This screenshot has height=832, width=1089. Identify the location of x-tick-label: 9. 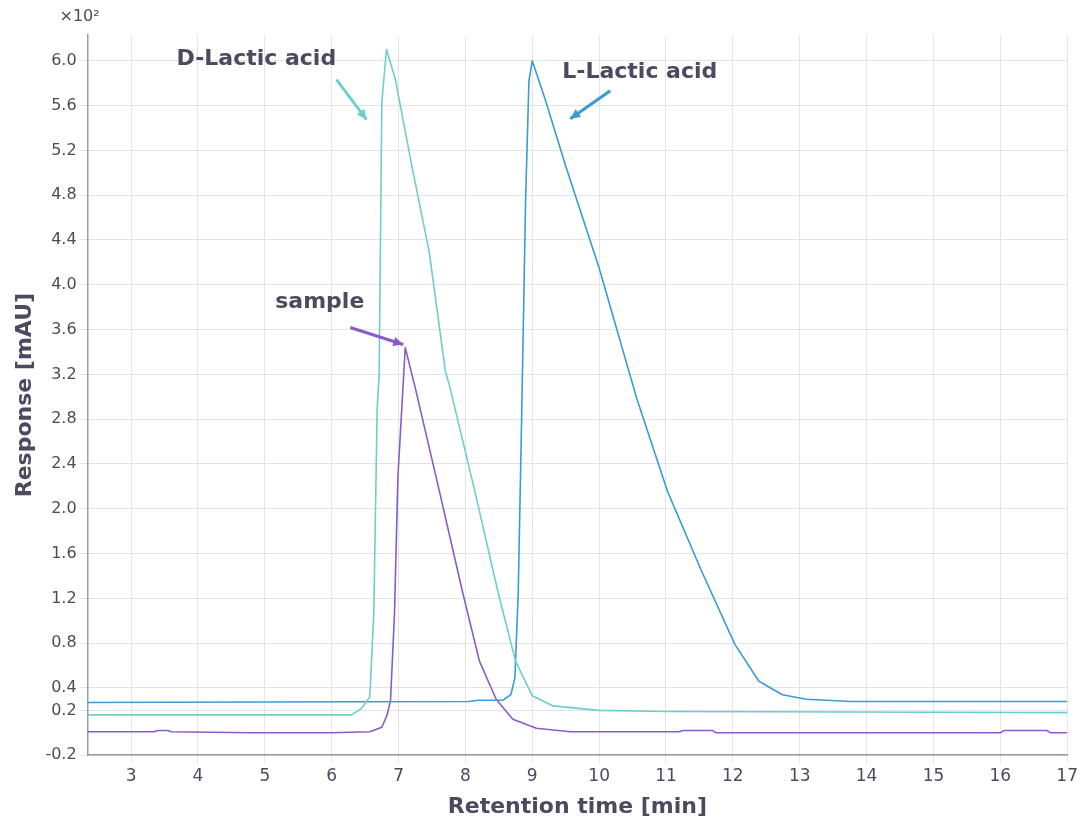
(532, 774).